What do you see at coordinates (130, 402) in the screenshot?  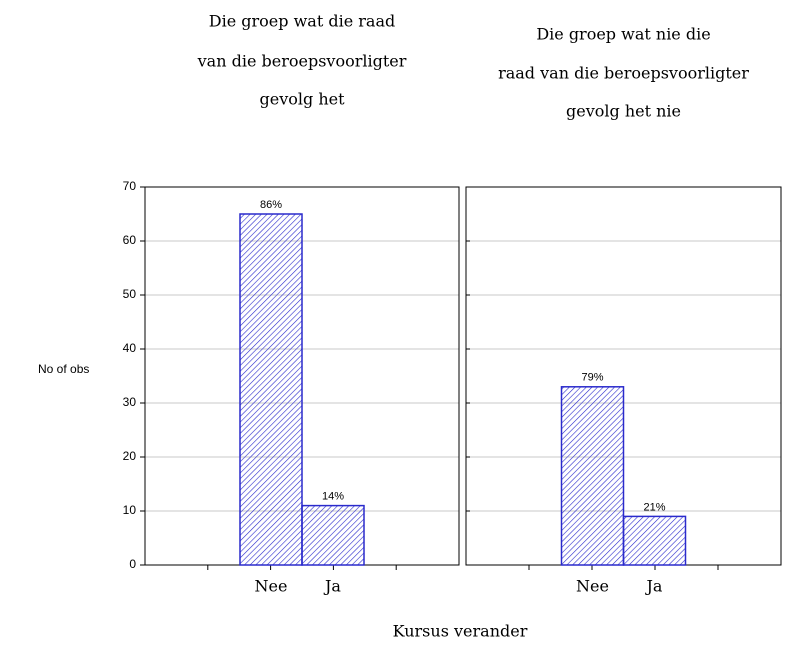 I see `y-tick-label: 30` at bounding box center [130, 402].